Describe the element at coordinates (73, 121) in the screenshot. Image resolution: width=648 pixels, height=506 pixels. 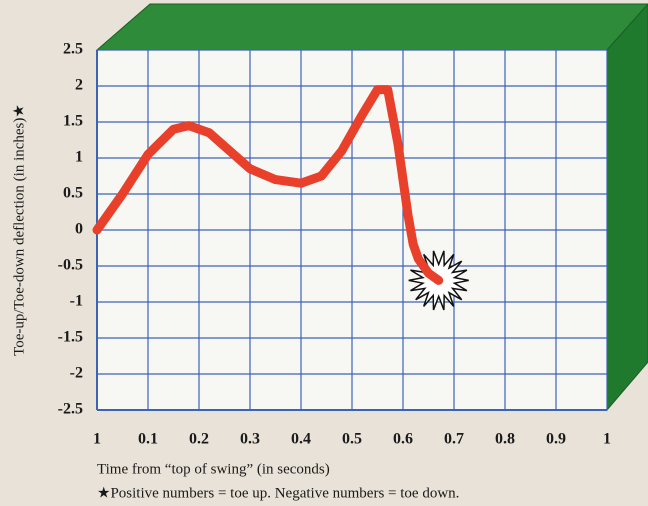
I see `y-tick-label: 1.5` at that location.